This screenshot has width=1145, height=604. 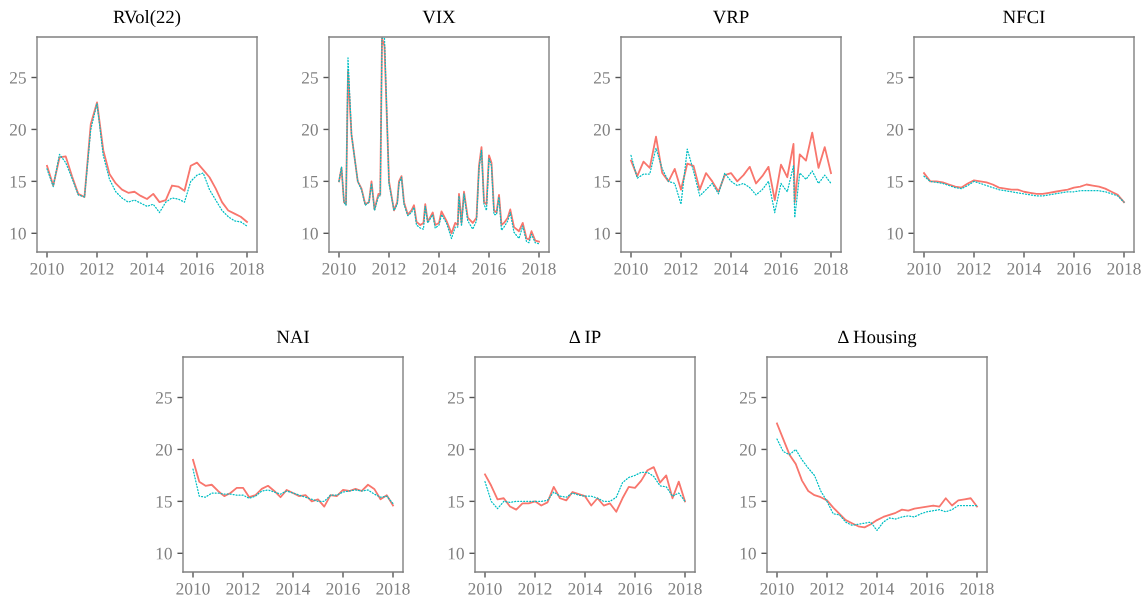 I want to click on chart-title: NFCI, so click(x=1024, y=17).